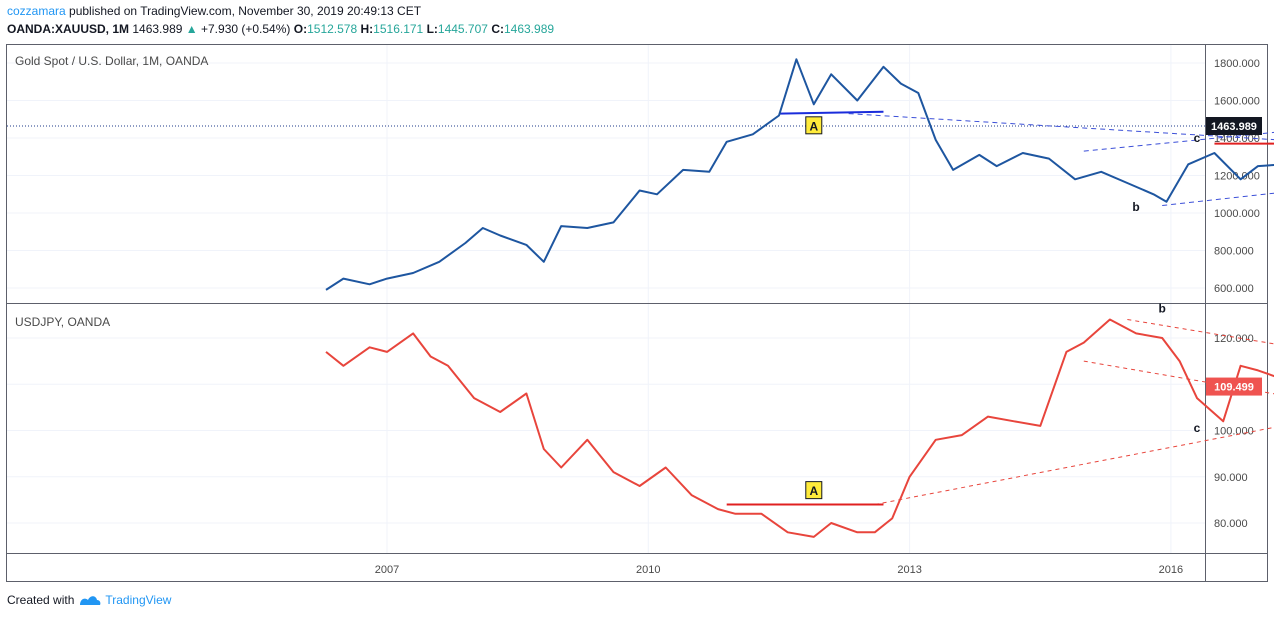 Image resolution: width=1274 pixels, height=618 pixels. I want to click on gold-wave-label-a-box, so click(814, 125).